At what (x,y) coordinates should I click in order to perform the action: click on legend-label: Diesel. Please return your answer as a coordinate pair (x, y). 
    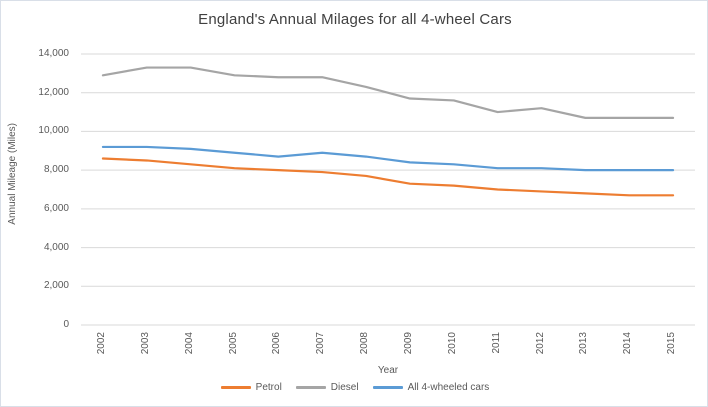
    Looking at the image, I should click on (344, 387).